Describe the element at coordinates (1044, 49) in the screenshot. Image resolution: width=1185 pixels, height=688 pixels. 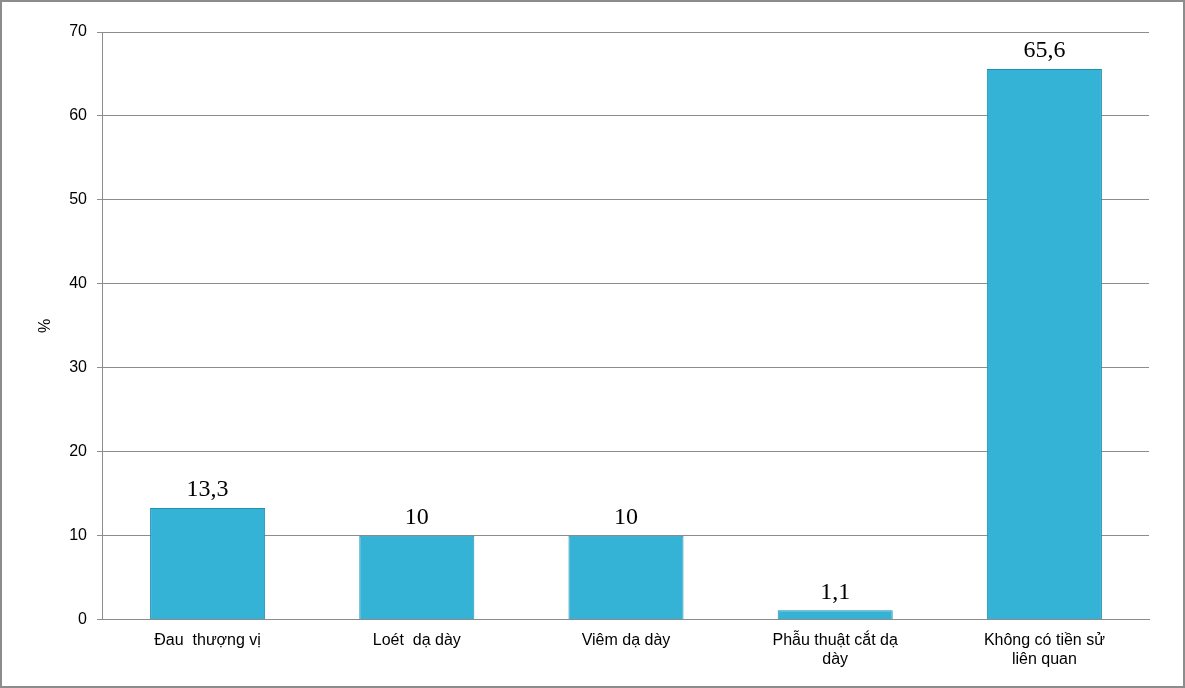
I see `data-label: 65,6` at that location.